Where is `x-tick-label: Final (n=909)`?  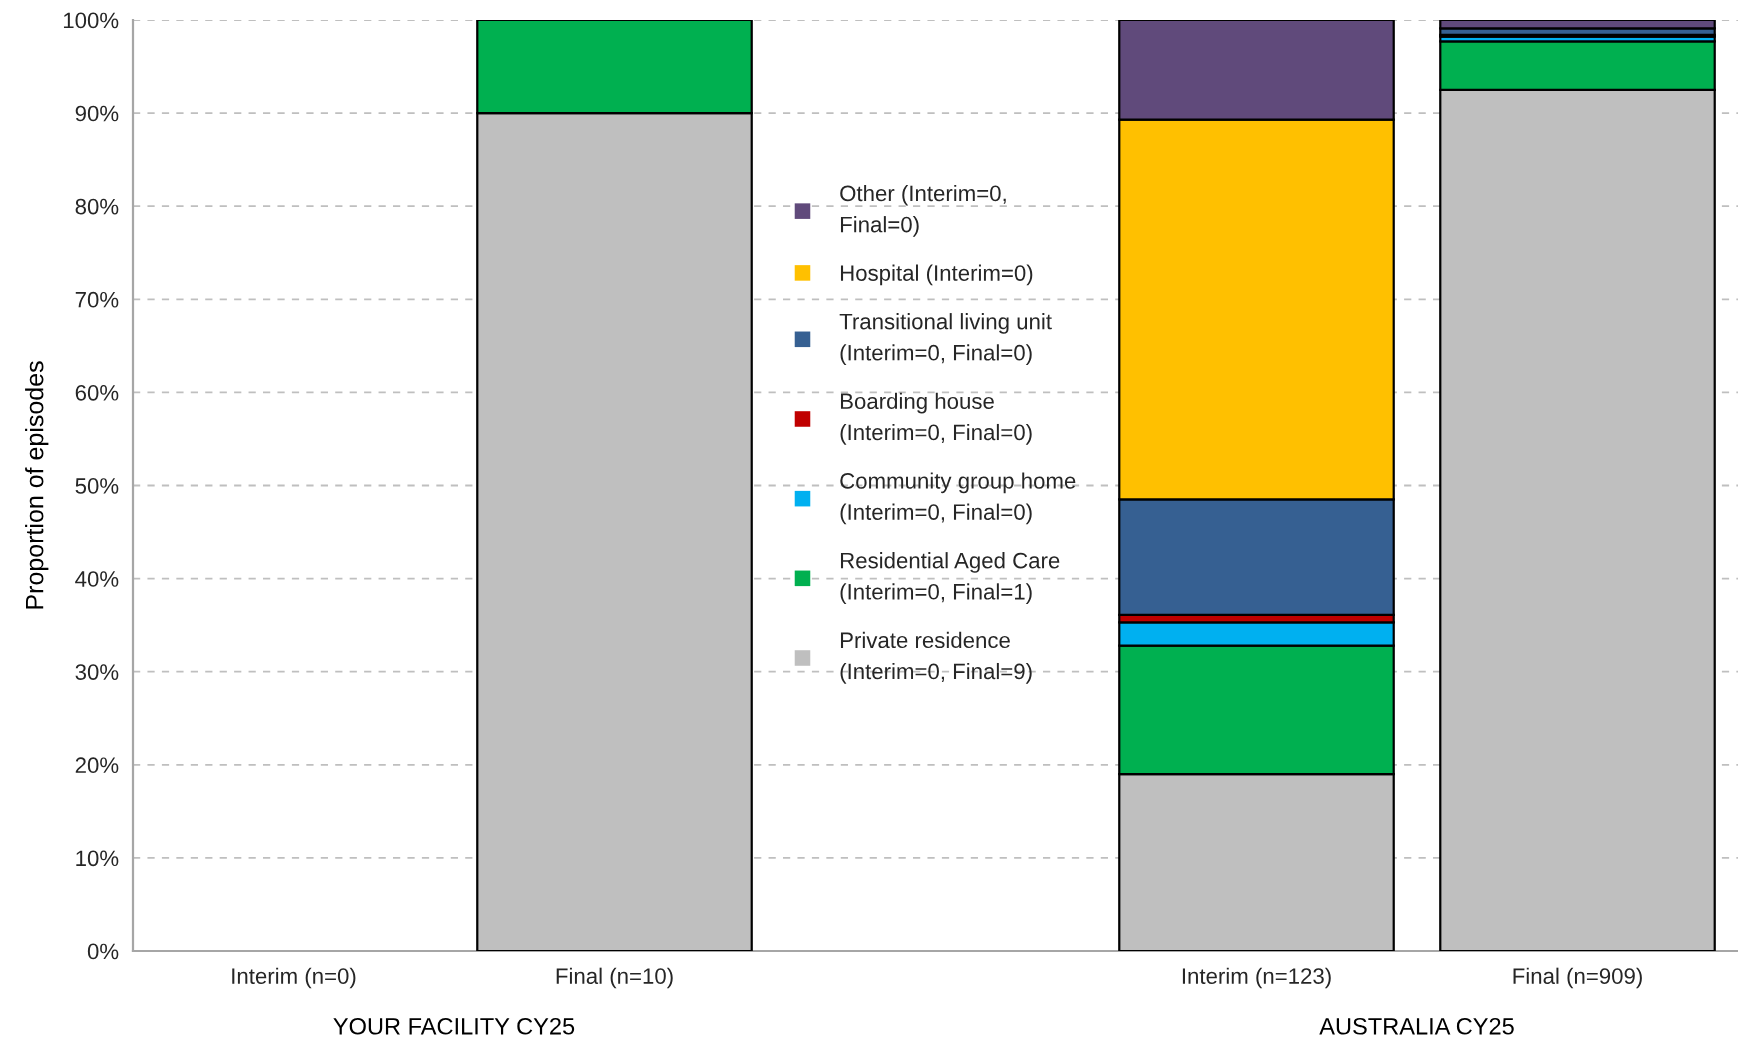 x-tick-label: Final (n=909) is located at coordinates (1577, 978).